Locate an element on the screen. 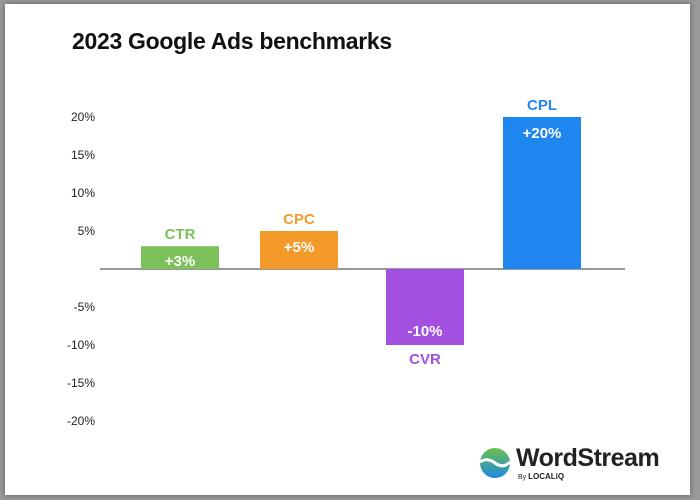 The height and width of the screenshot is (500, 700). y-tick-label: -5% is located at coordinates (85, 307).